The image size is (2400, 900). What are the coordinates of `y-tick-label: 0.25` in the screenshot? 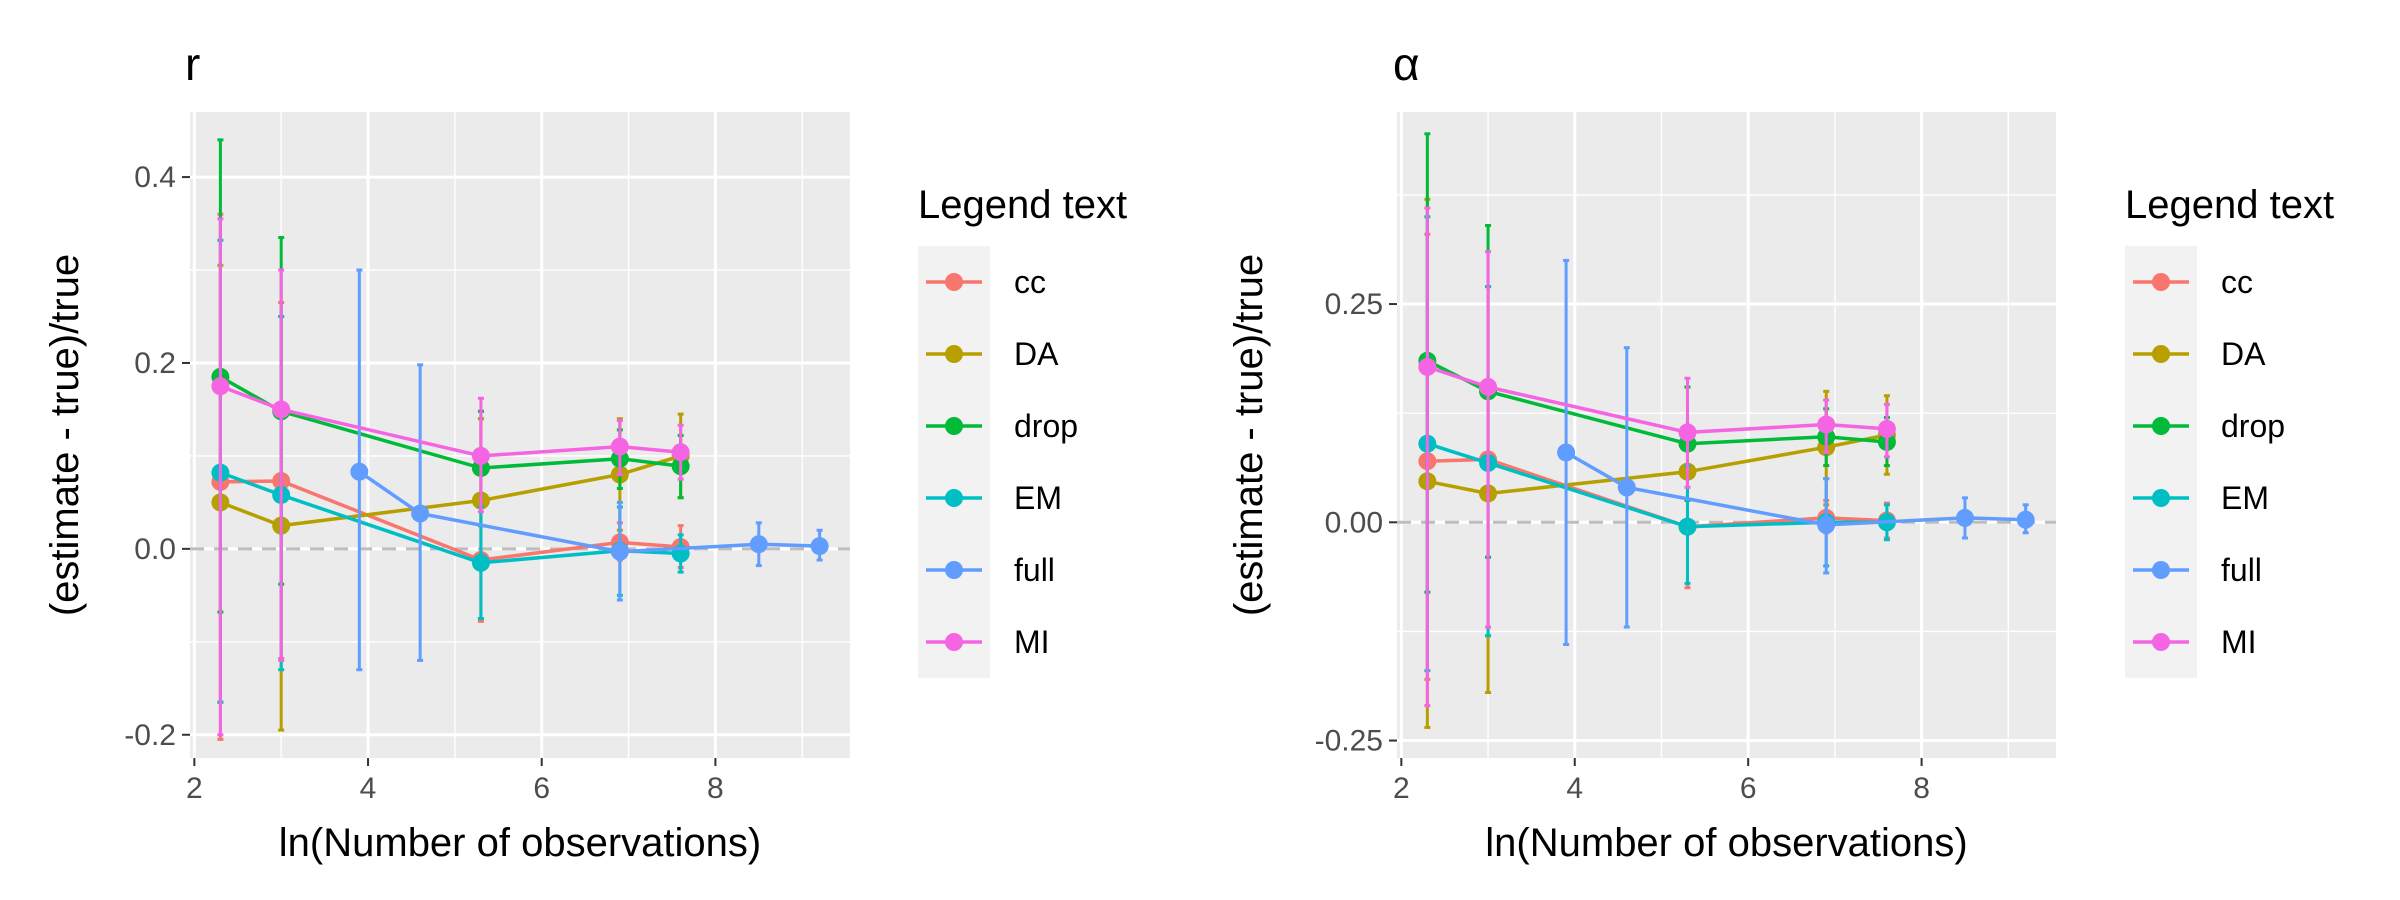 It's located at (1354, 304).